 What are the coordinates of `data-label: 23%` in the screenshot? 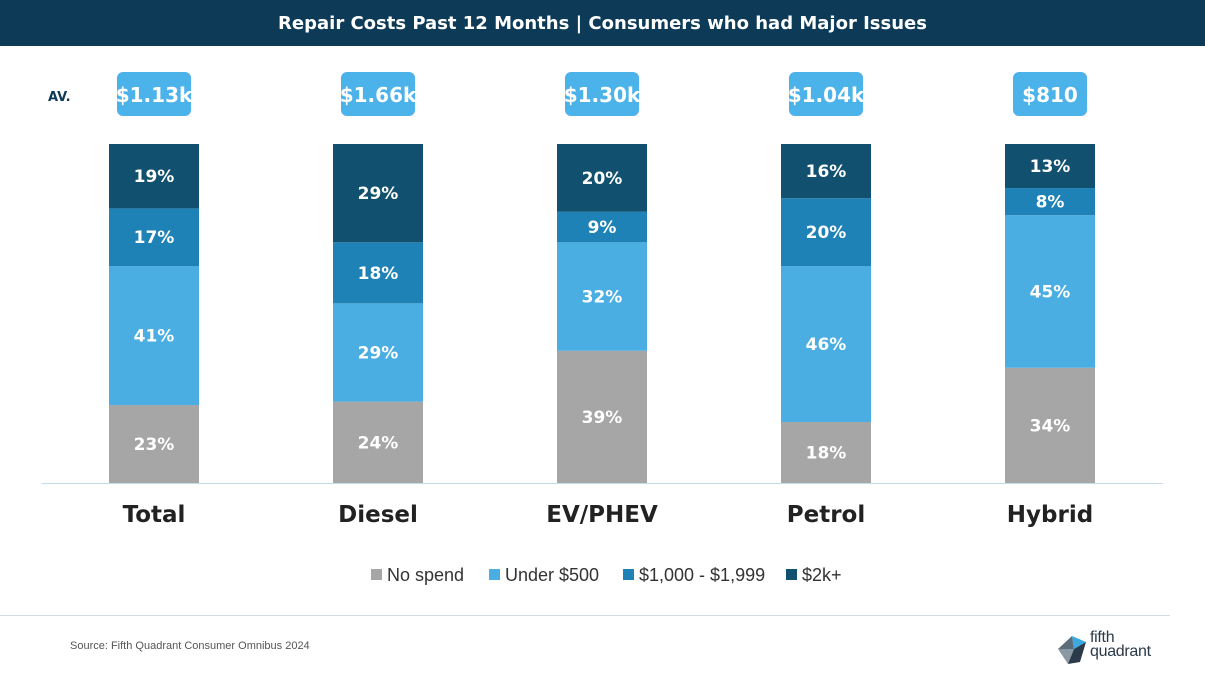 It's located at (154, 445).